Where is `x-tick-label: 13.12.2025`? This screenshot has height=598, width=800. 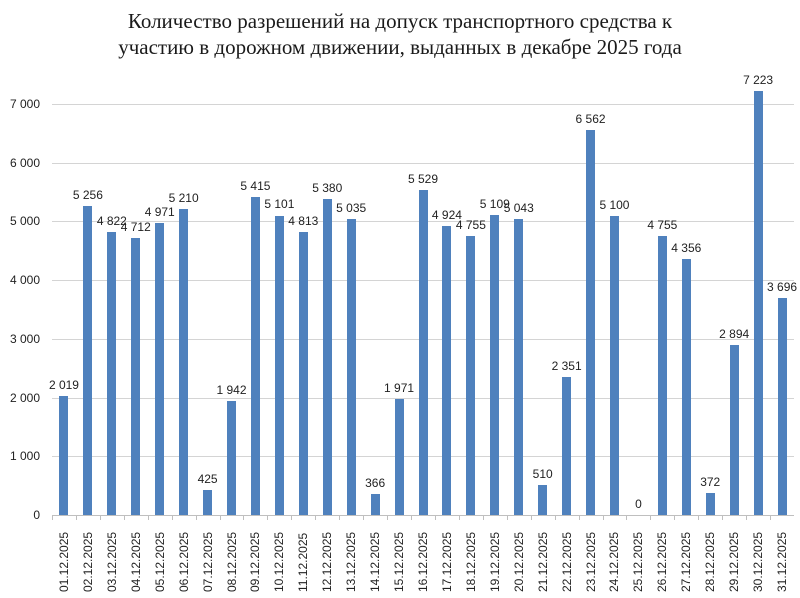 x-tick-label: 13.12.2025 is located at coordinates (351, 561).